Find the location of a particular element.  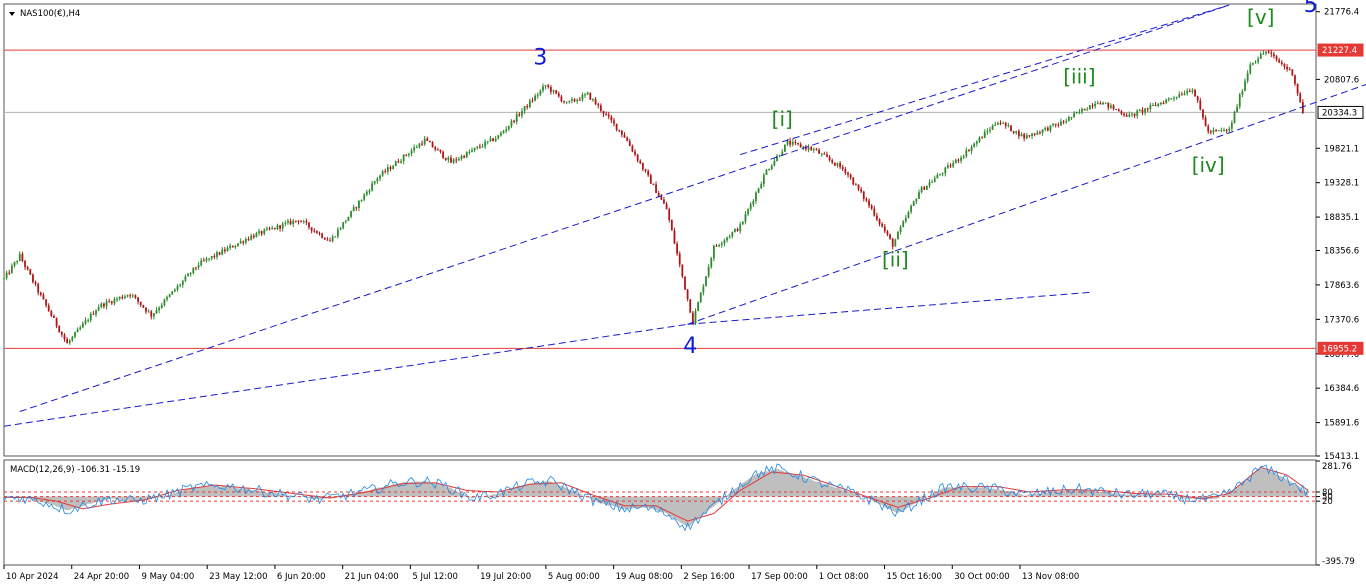

macd-tick-label: -395.79 is located at coordinates (1338, 562).